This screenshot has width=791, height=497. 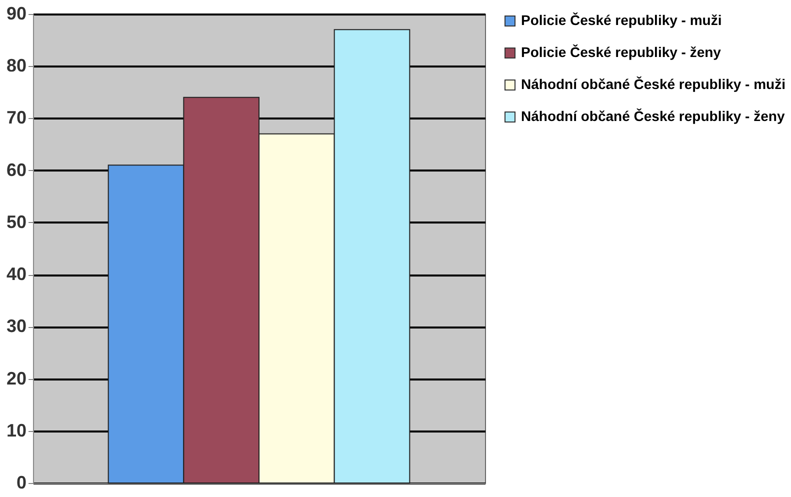 I want to click on y-tick-label: 0, so click(x=21, y=482).